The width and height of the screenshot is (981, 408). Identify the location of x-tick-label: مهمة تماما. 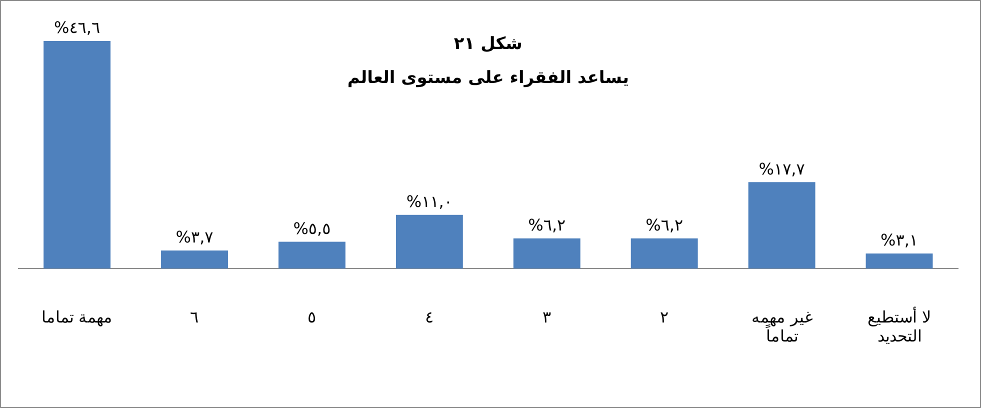
(77, 316).